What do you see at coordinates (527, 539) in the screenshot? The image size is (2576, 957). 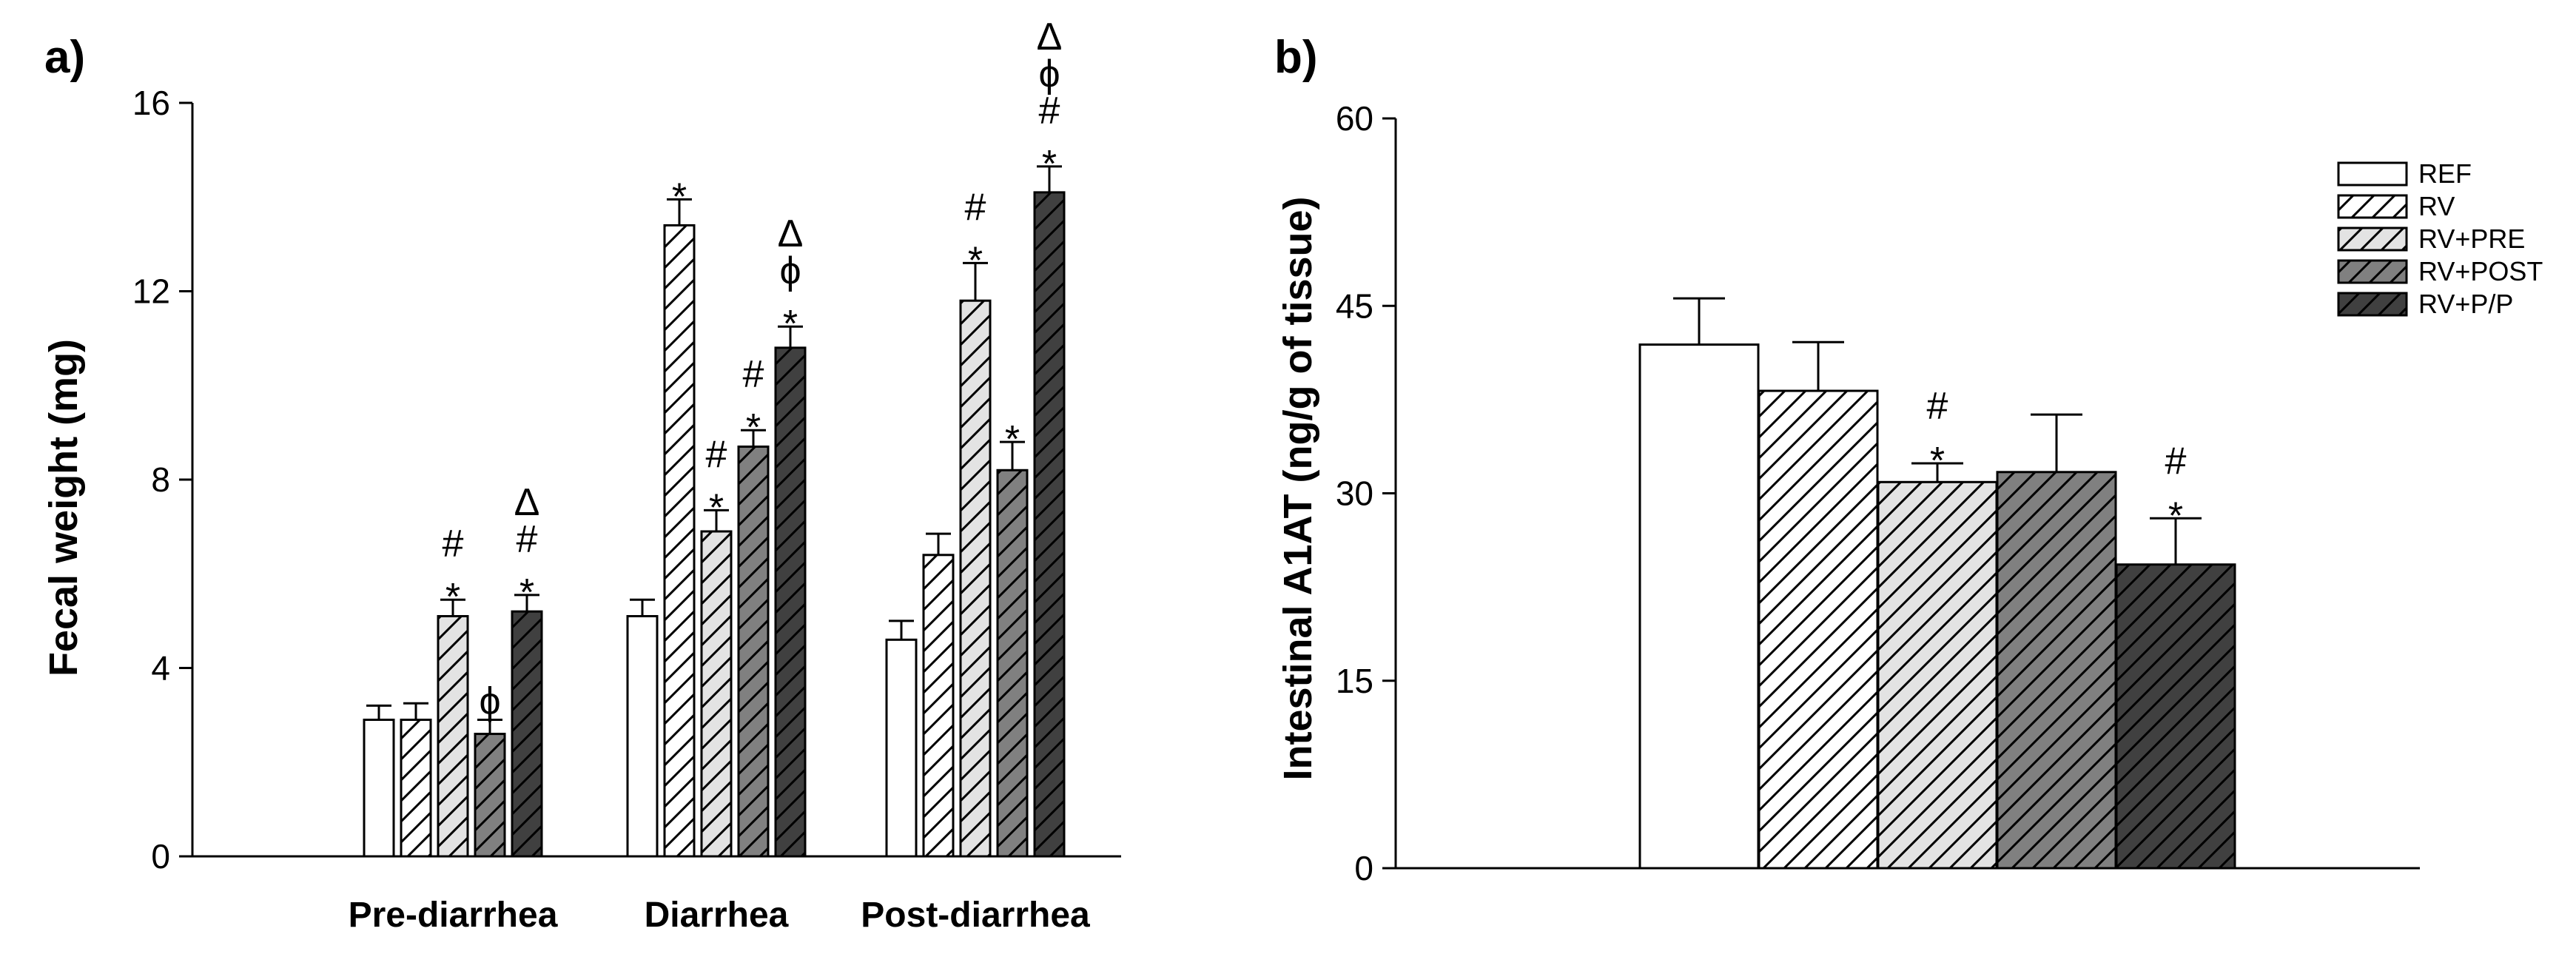 I see `panel-a-pre-diarrhea-rv-p-p-significance-mark: #` at bounding box center [527, 539].